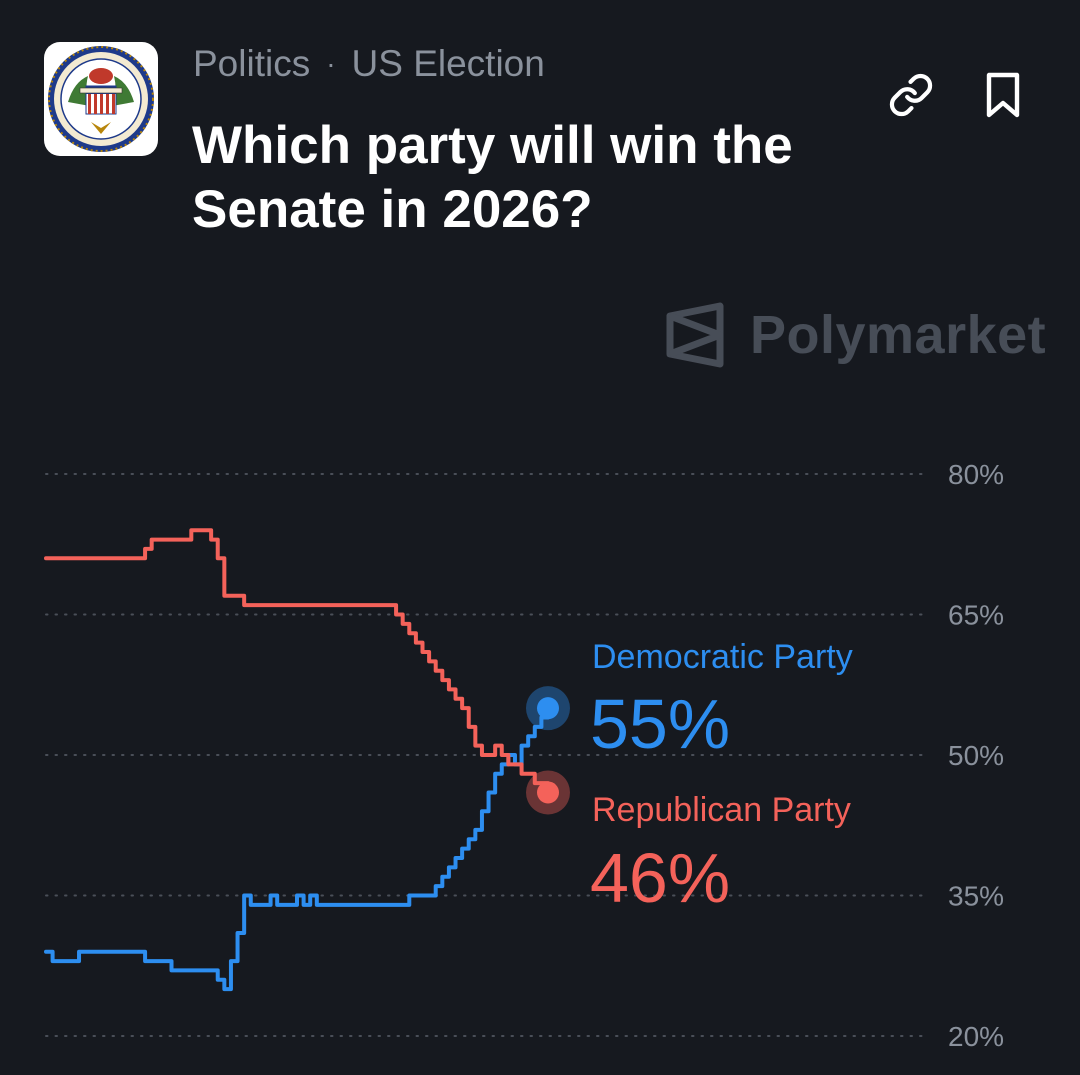  I want to click on republican-series-line, so click(297, 661).